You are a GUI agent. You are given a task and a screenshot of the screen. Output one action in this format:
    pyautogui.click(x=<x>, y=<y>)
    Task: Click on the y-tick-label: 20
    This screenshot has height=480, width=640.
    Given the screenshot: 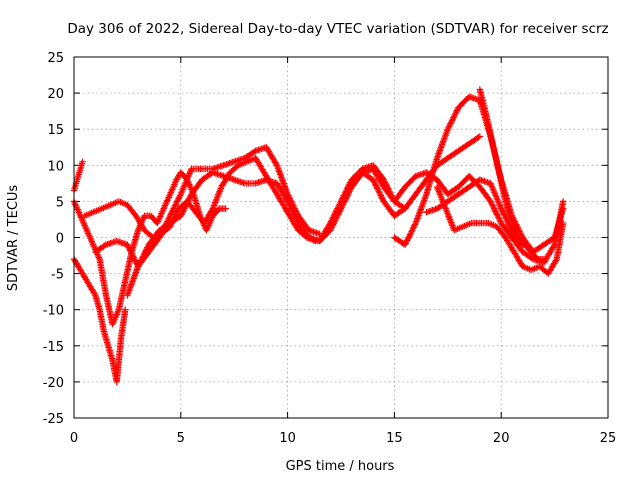 What is the action you would take?
    pyautogui.click(x=55, y=94)
    